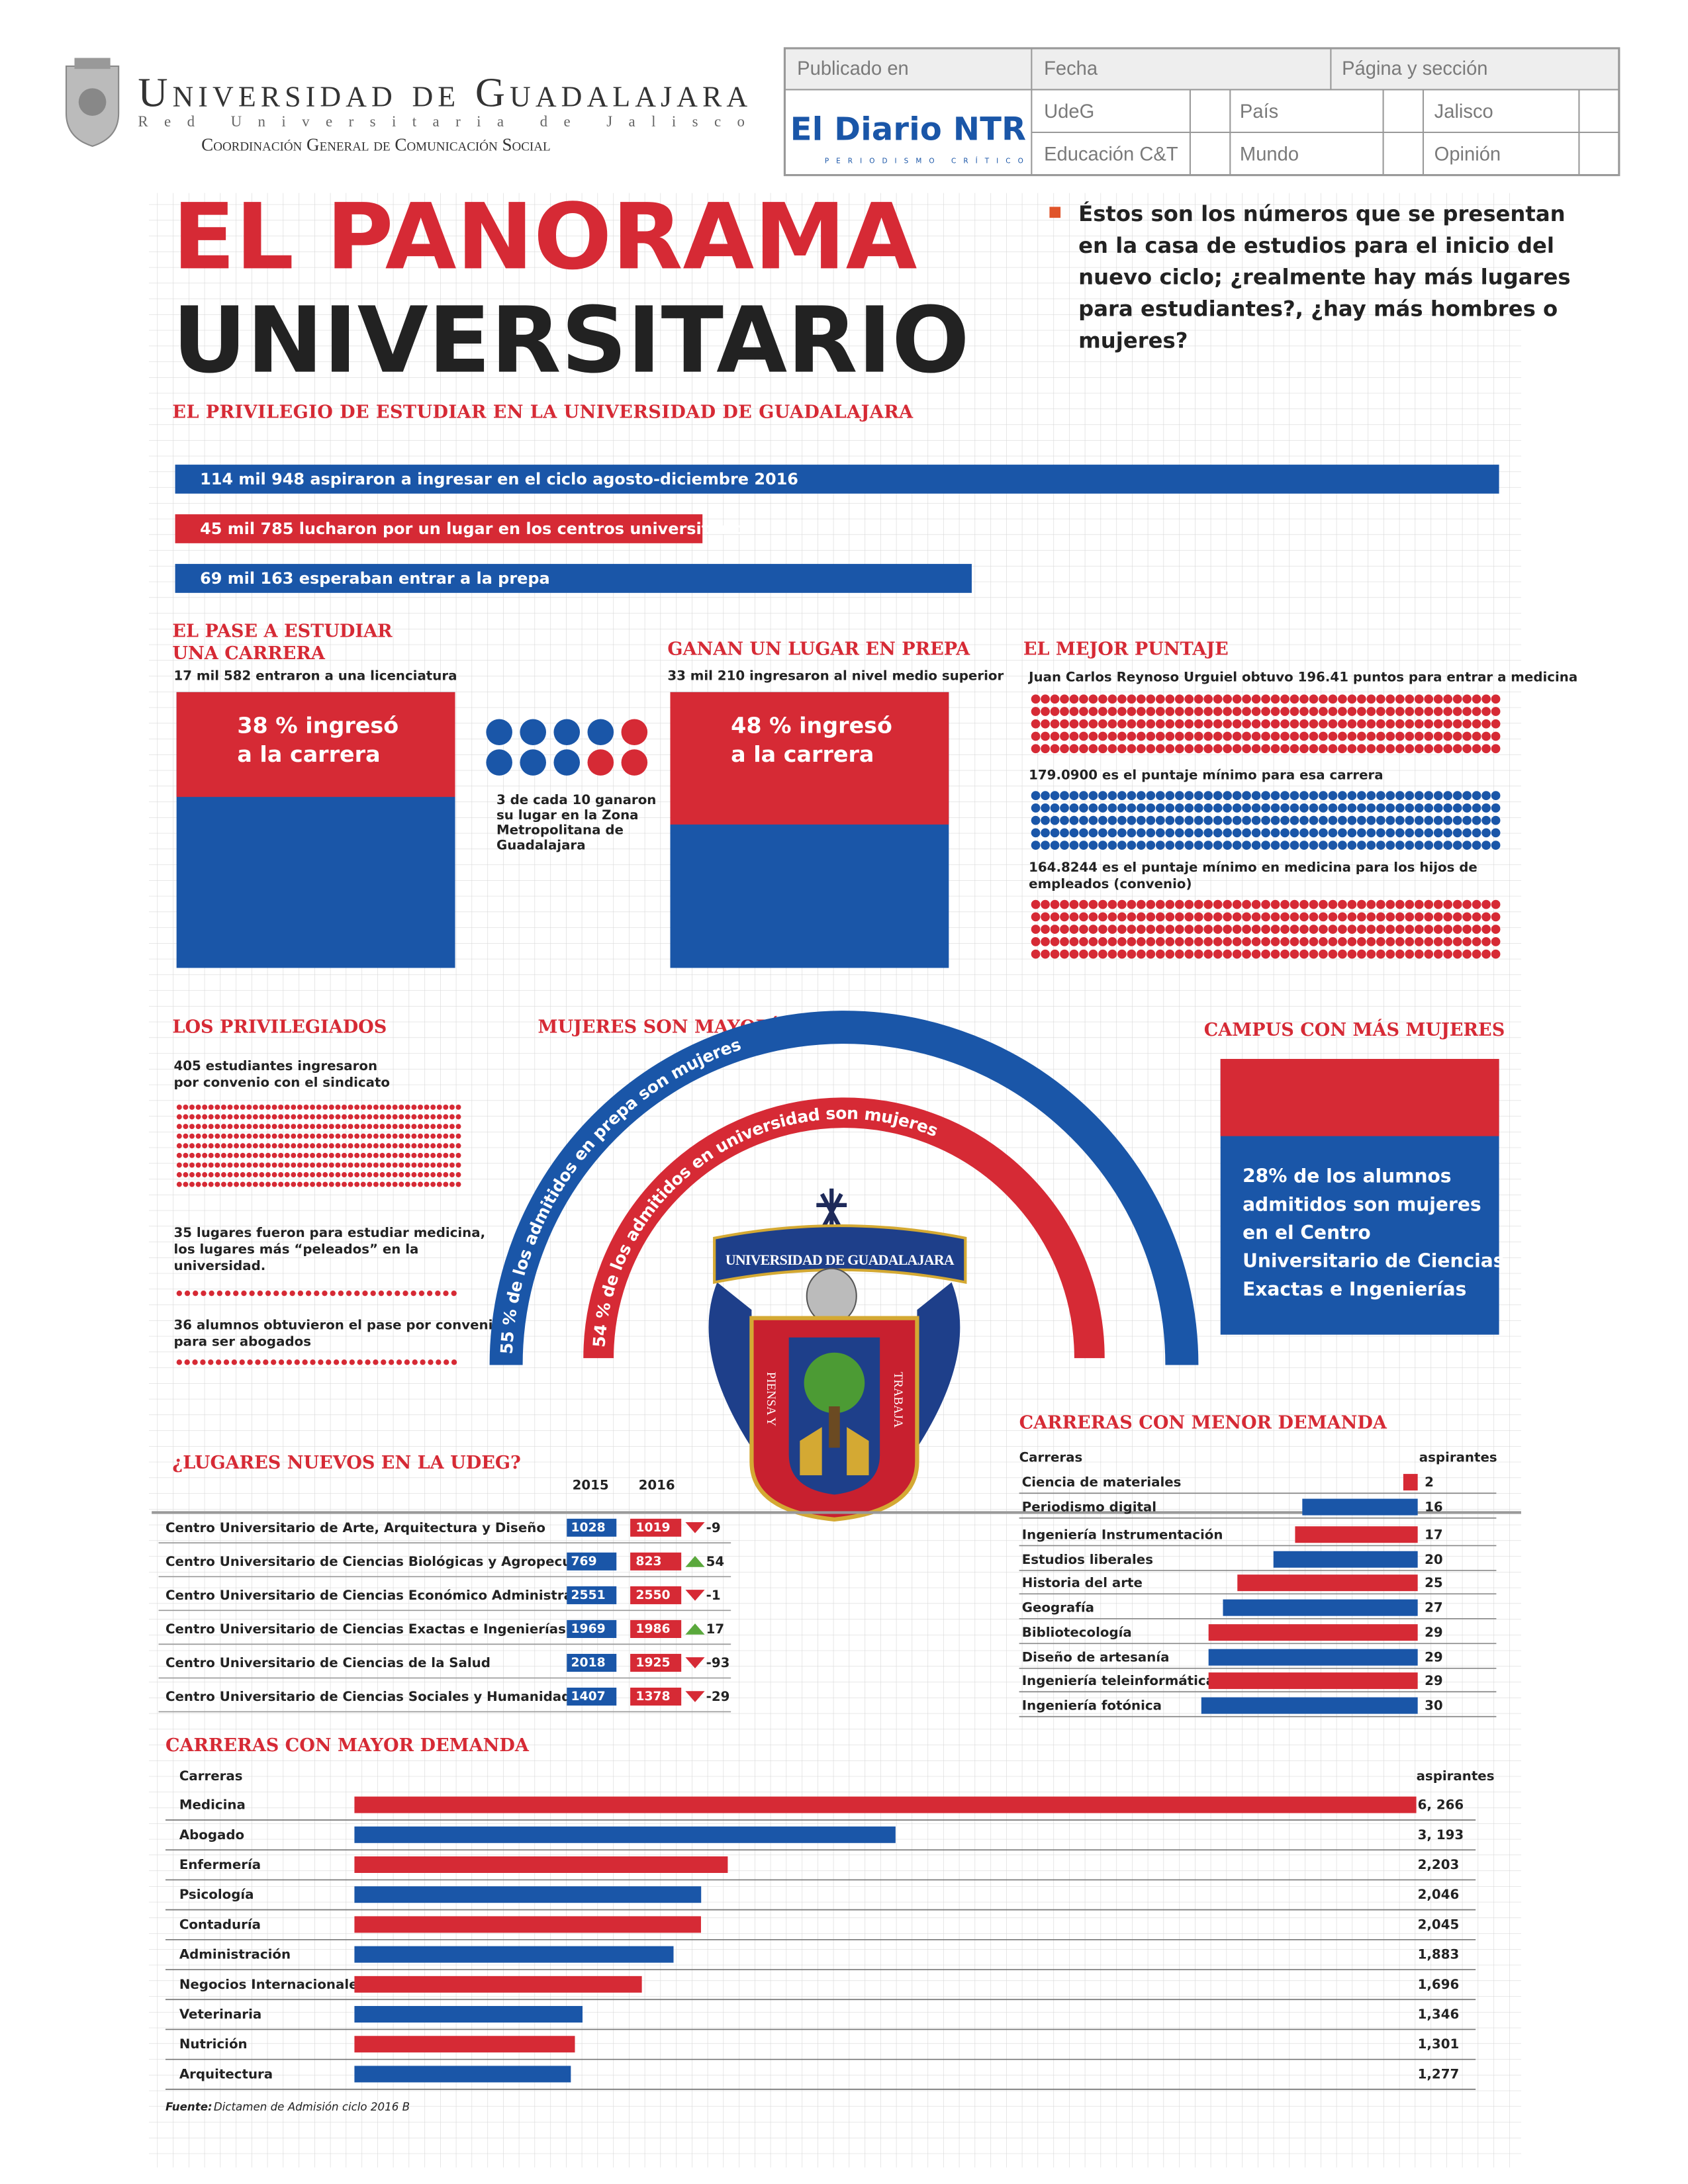  Describe the element at coordinates (1410, 1482) in the screenshot. I see `demand-bar` at that location.